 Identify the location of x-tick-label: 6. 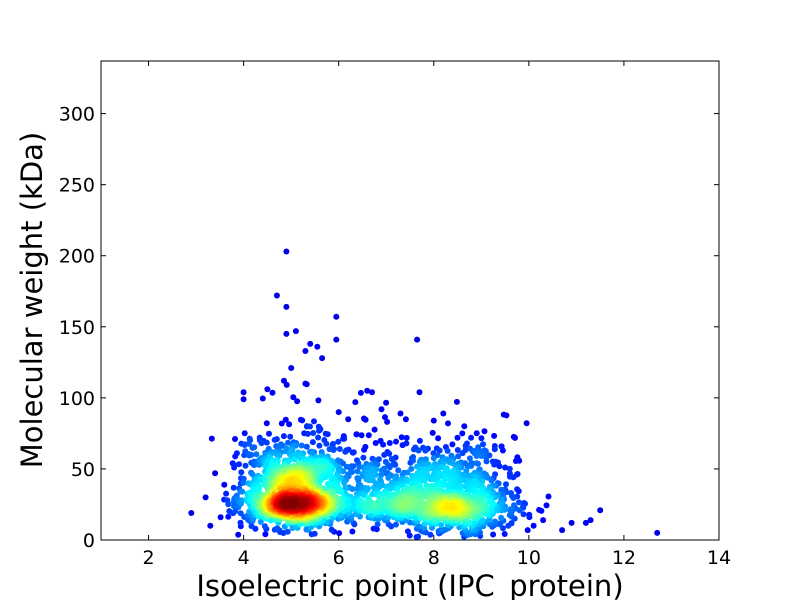
(339, 558).